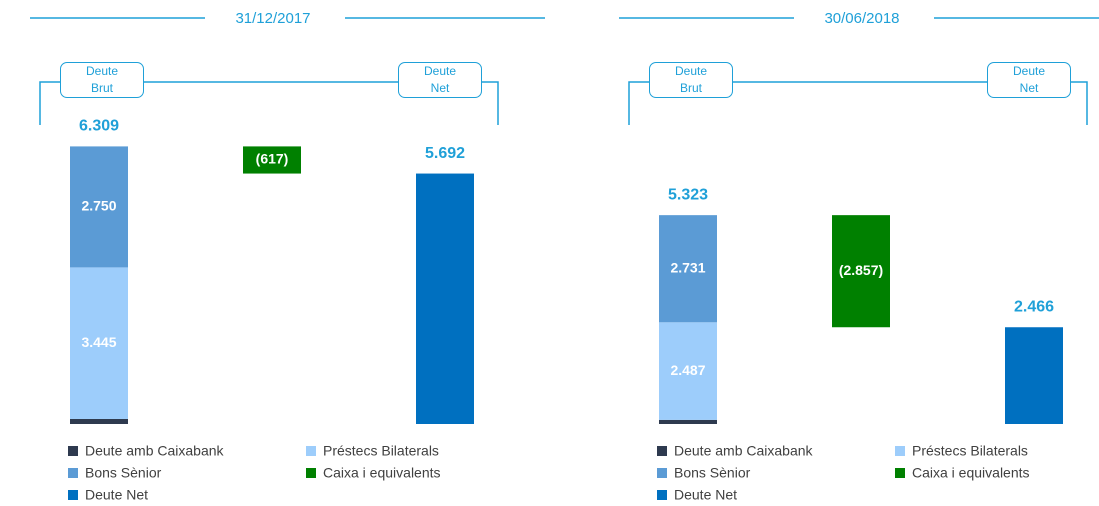 The width and height of the screenshot is (1099, 506). I want to click on total-label: 5.323, so click(688, 194).